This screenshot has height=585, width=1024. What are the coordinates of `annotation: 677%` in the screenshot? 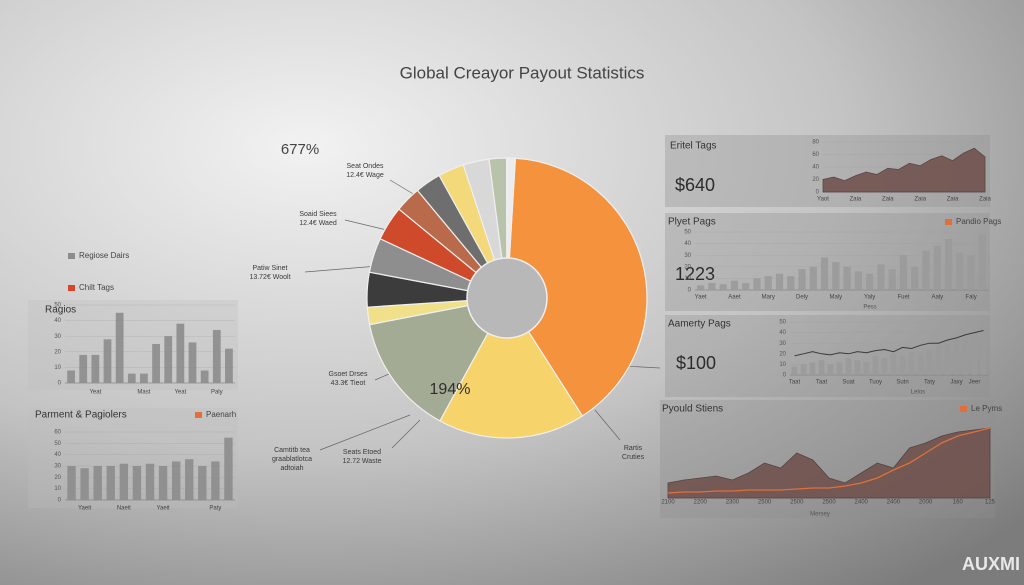 It's located at (300, 149).